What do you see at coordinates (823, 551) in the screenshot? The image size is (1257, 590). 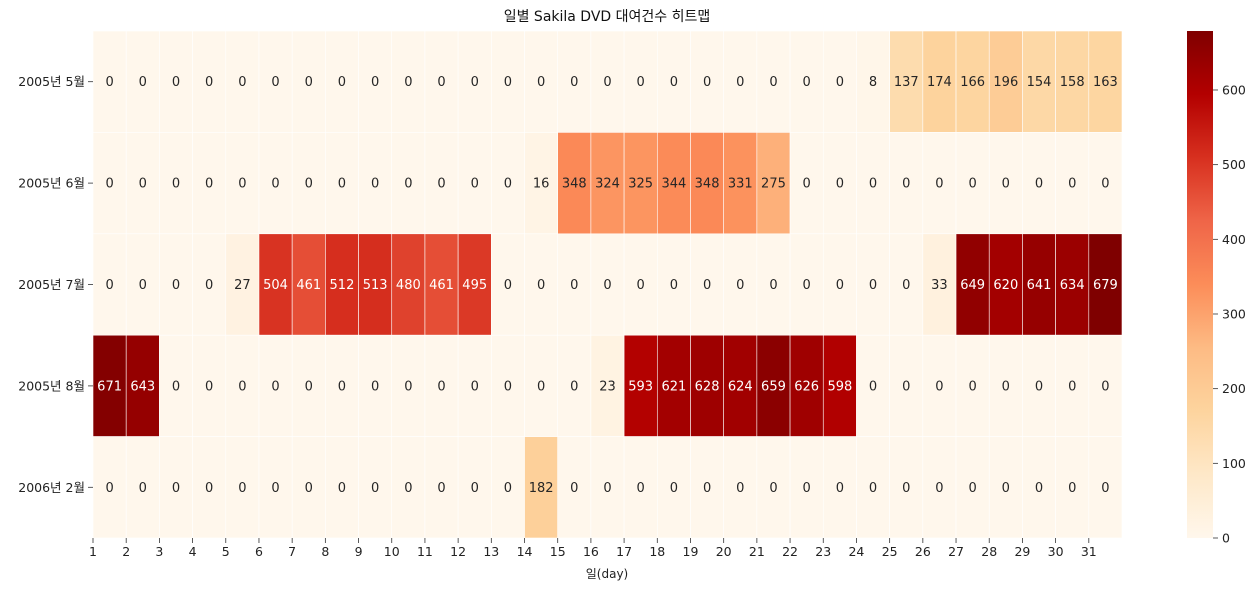 I see `x-tick-label: 23` at bounding box center [823, 551].